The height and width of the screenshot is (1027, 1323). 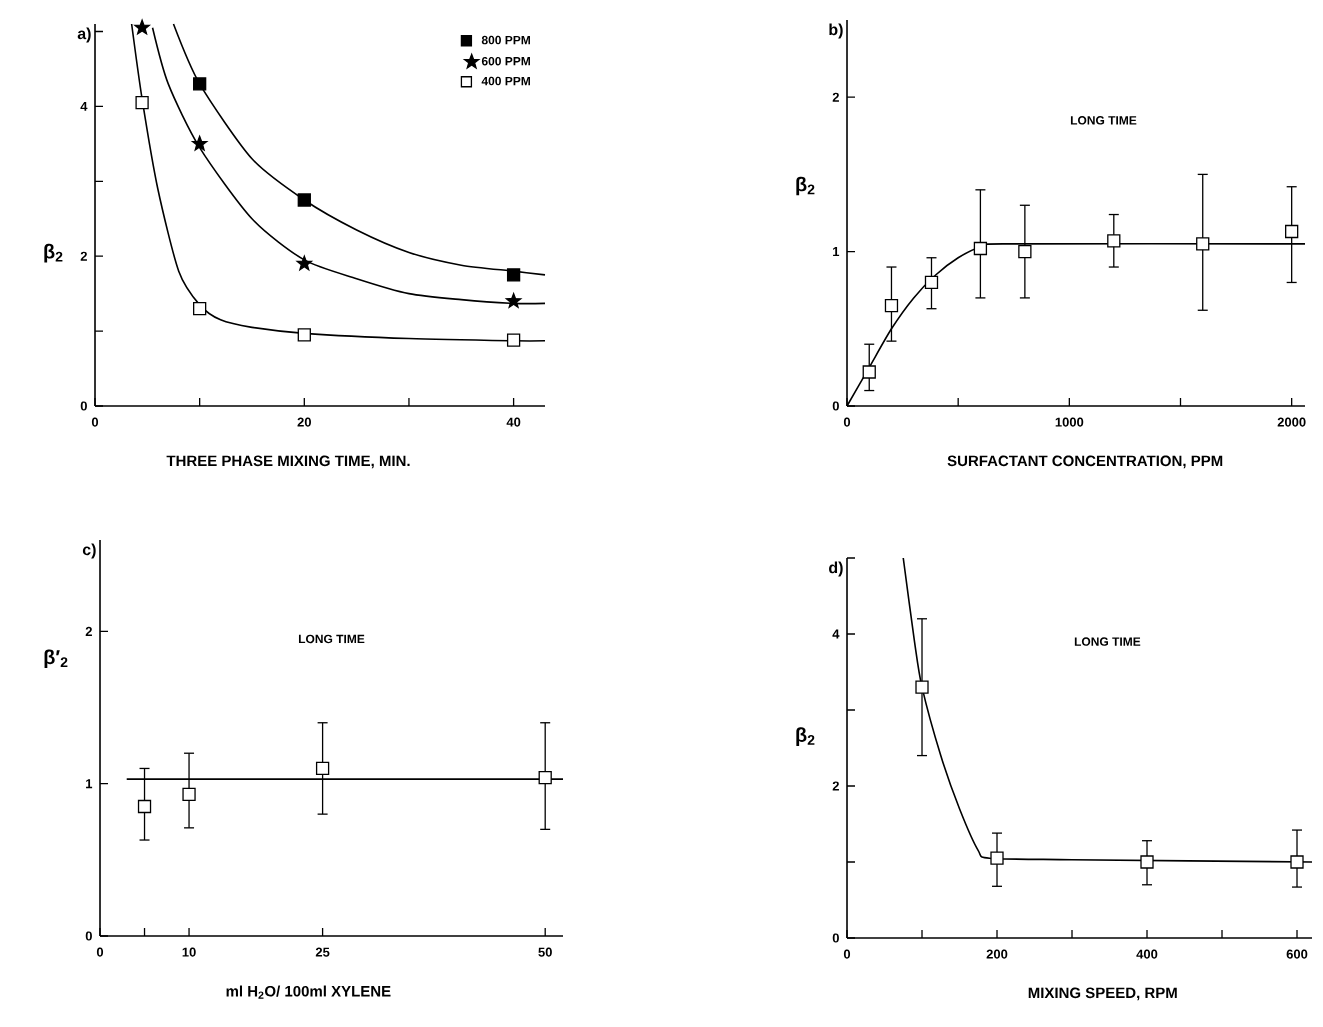 I want to click on legend-label: 600 PPM, so click(x=505, y=61).